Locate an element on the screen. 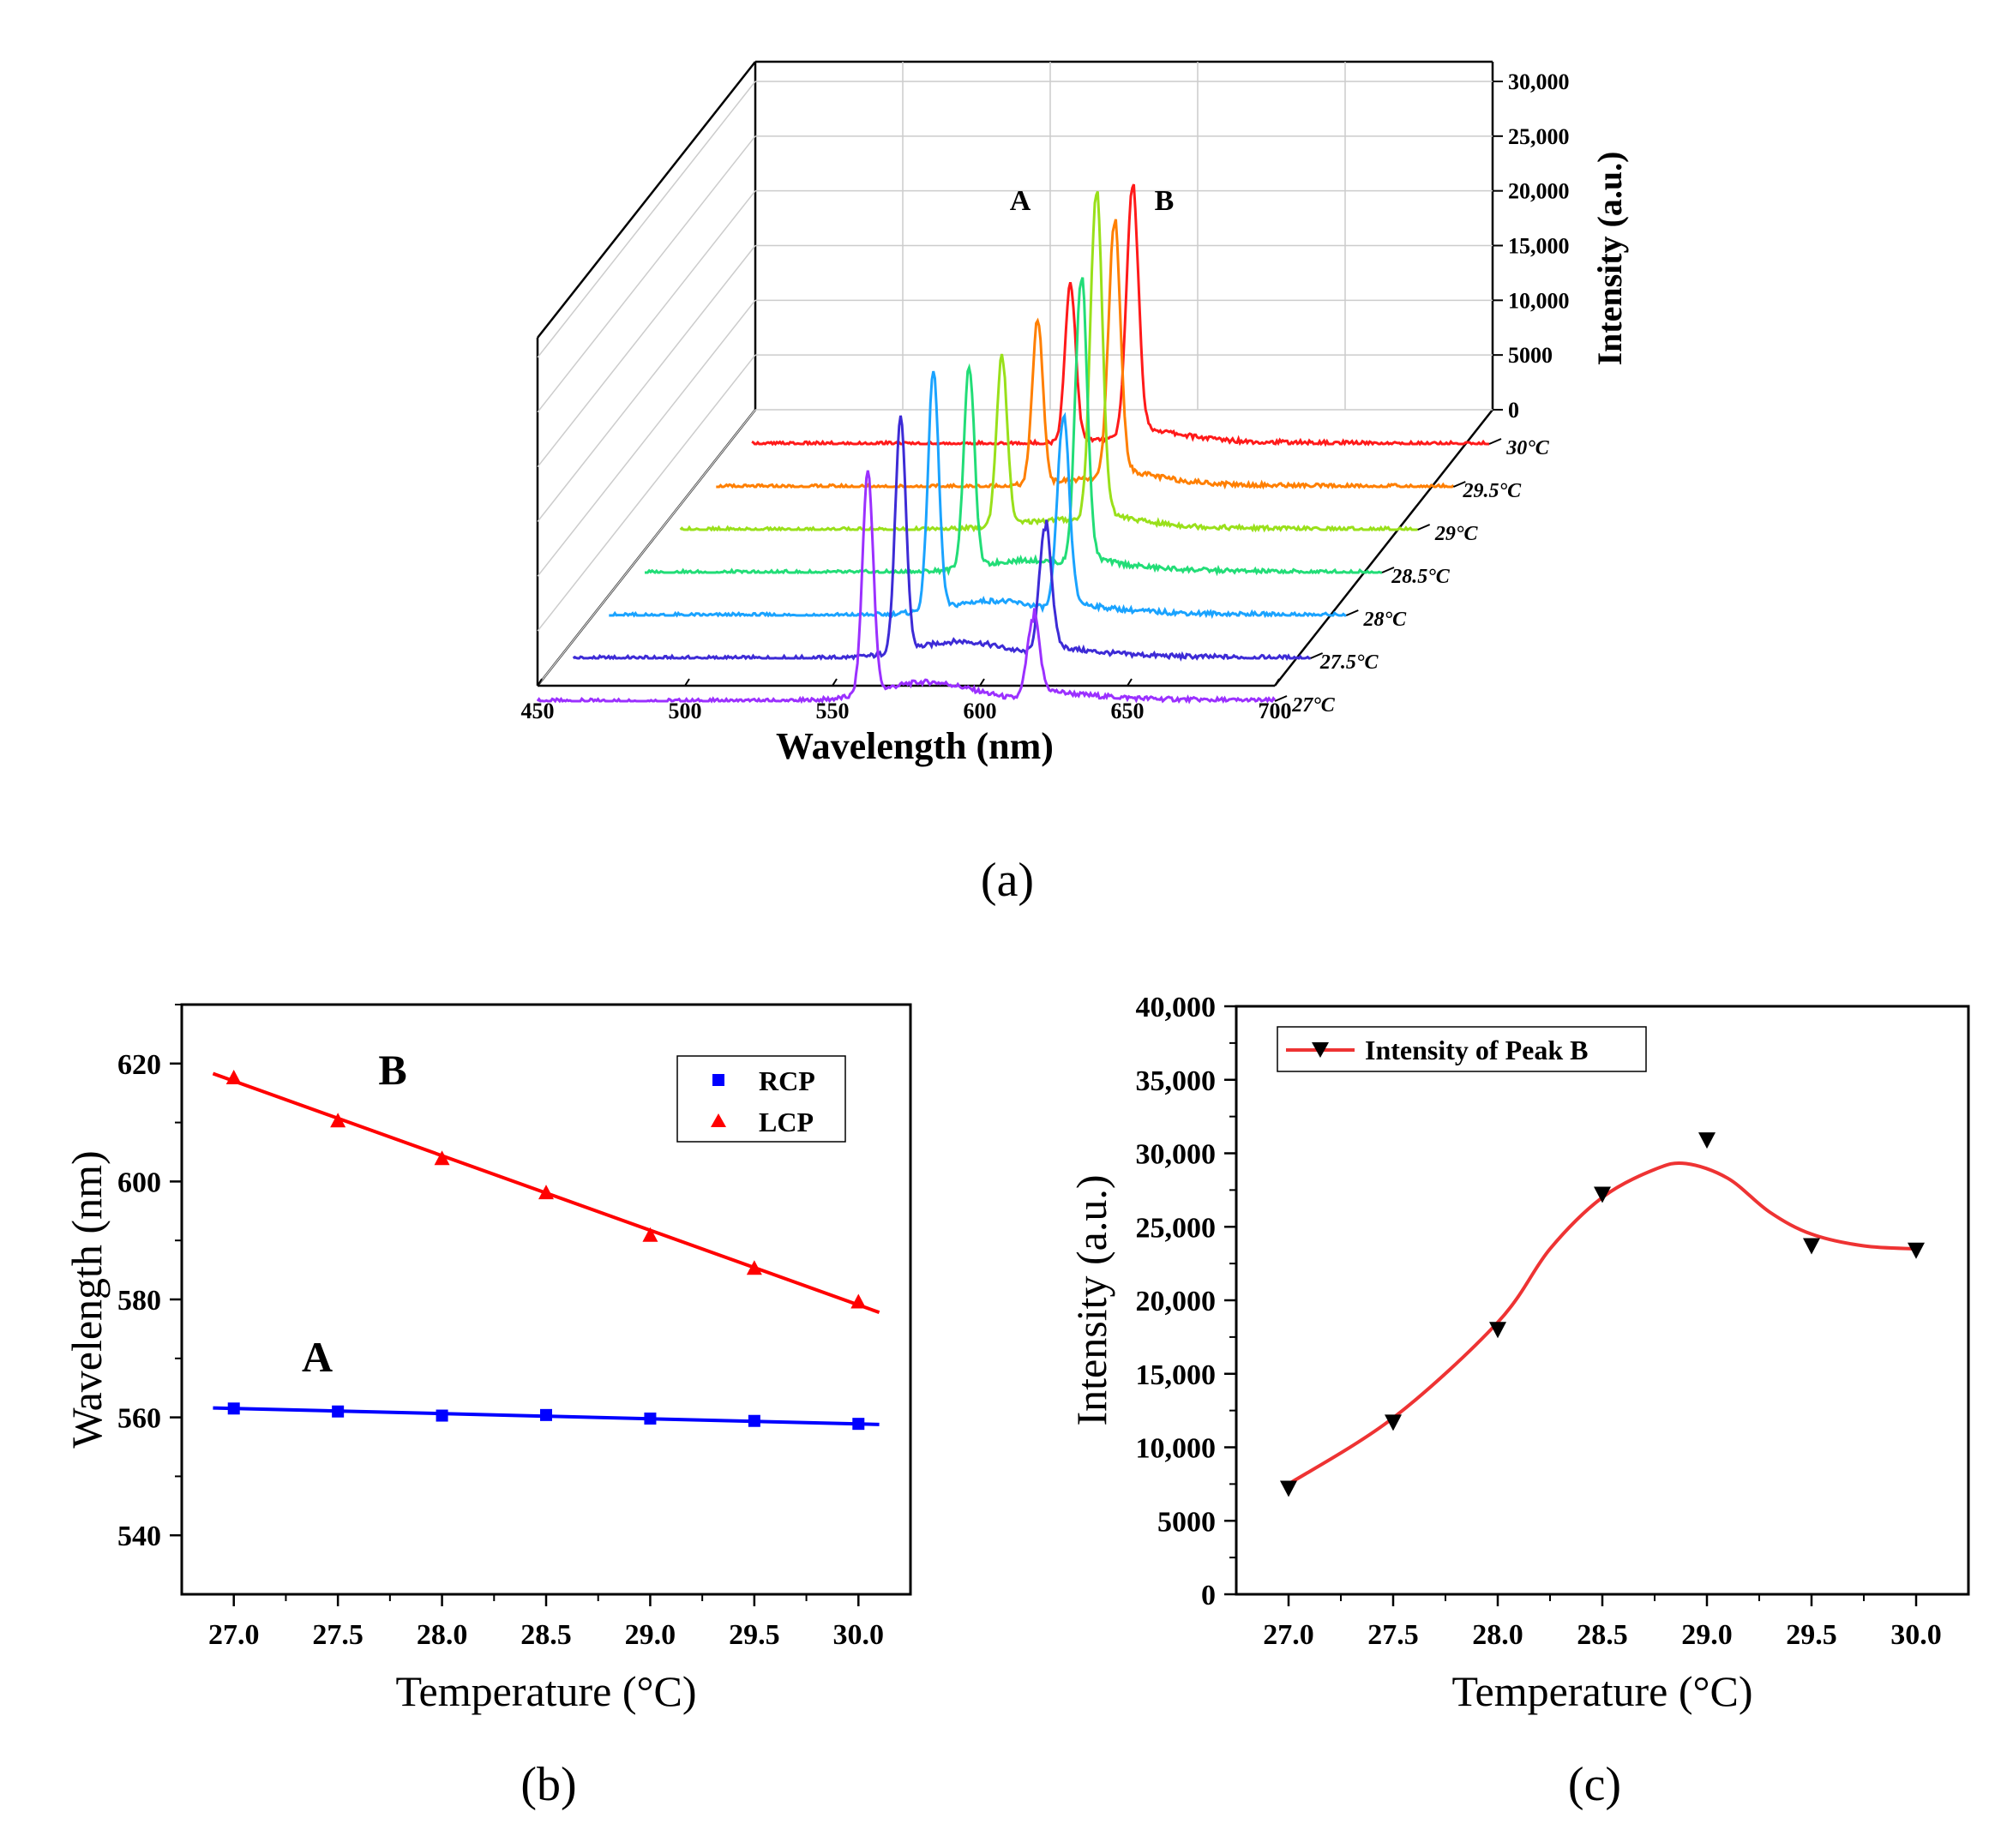 The image size is (2013, 1848). a-x-tick-label: 700 is located at coordinates (1275, 711).